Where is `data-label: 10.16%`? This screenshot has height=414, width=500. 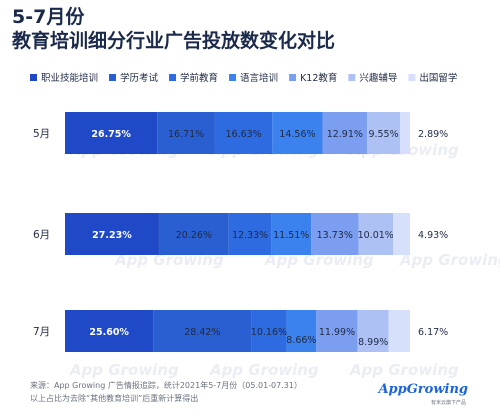
data-label: 10.16% is located at coordinates (269, 332).